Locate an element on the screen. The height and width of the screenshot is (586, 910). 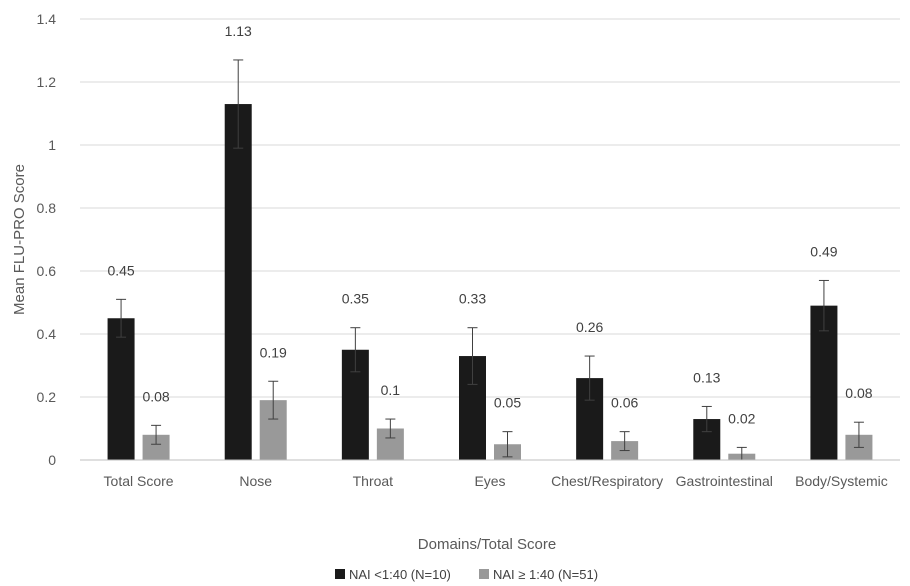
x-axis-title: Domains/Total Score is located at coordinates (487, 544).